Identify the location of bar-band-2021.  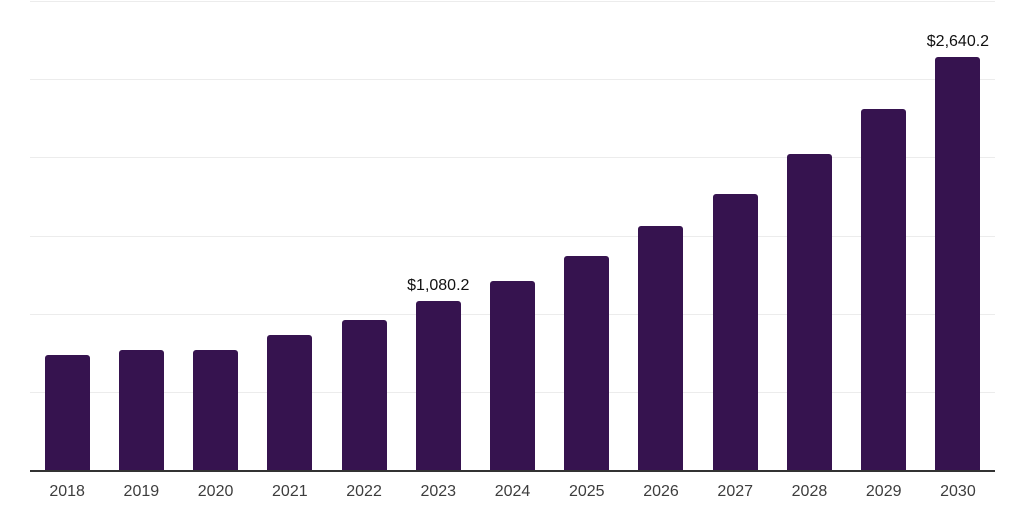
(290, 235).